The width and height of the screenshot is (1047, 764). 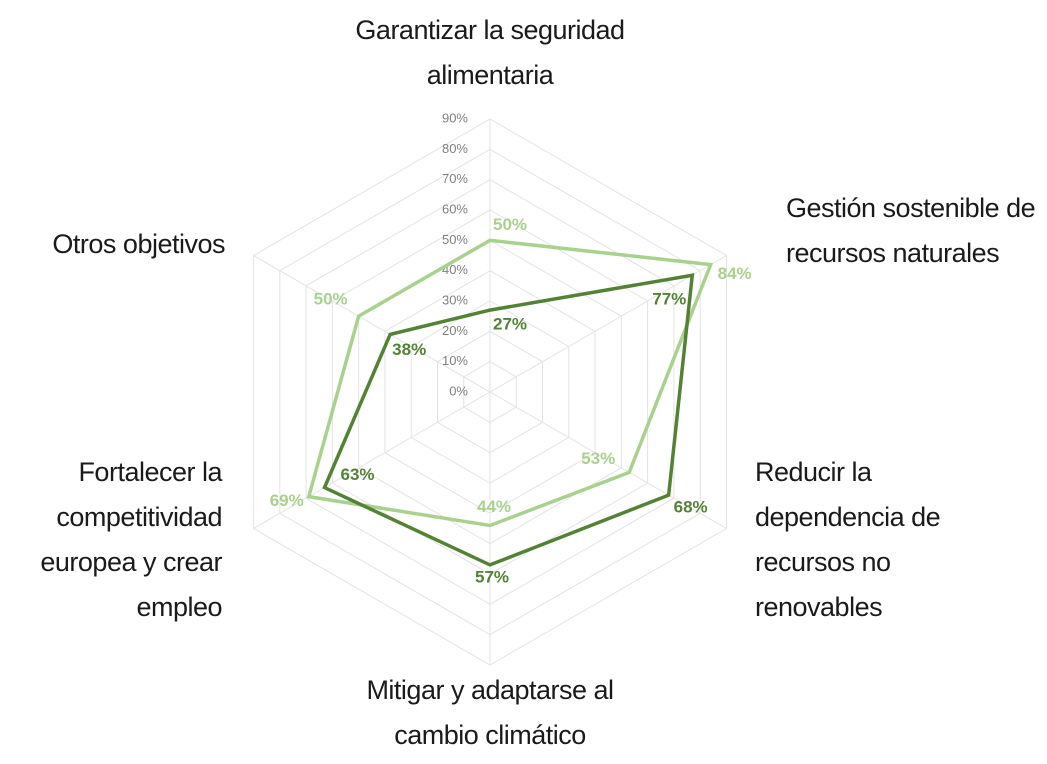 I want to click on r-tick-label: 60%, so click(x=455, y=208).